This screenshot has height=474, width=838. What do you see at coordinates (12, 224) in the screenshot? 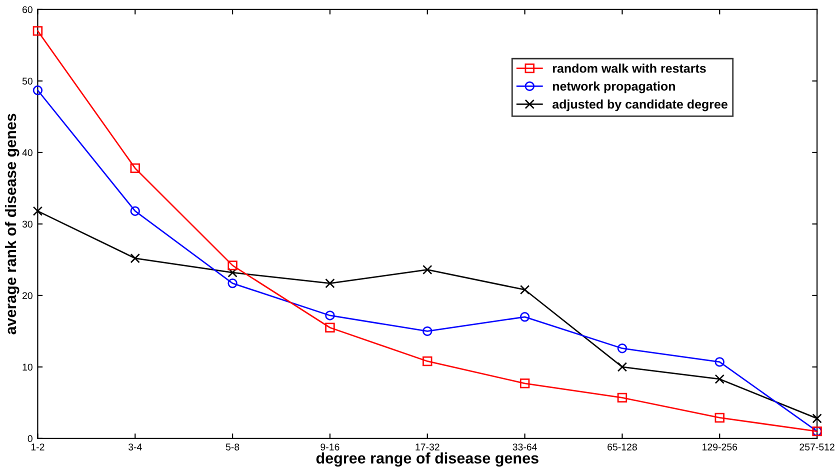
I see `y-axis-title: average rank of disease genes` at bounding box center [12, 224].